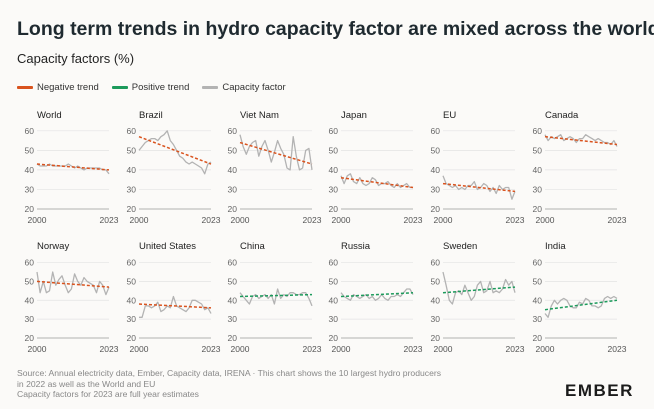 Image resolution: width=654 pixels, height=409 pixels. I want to click on y-tick-viet-nam-20: 20, so click(233, 209).